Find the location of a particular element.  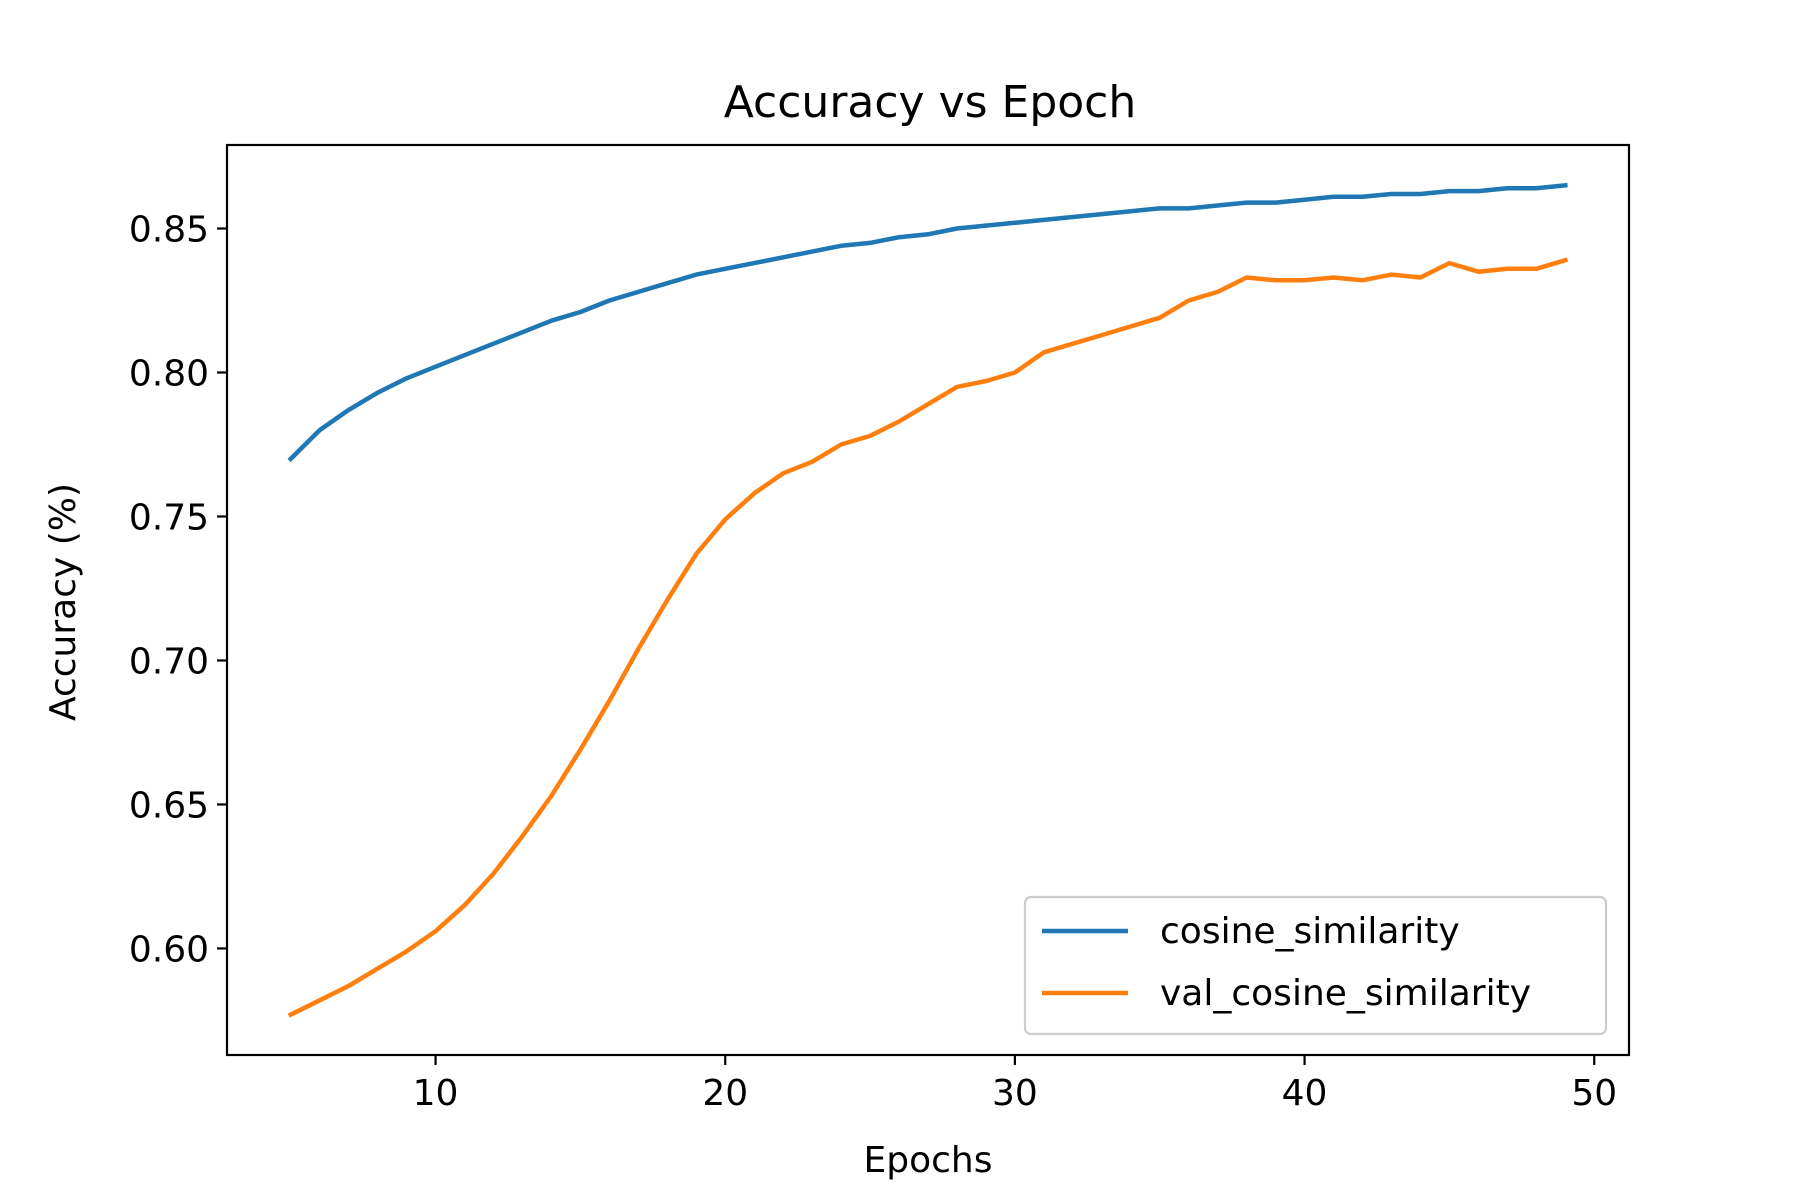

y-axis-ticks: 0.60 0.65 0.70 0.75 0.80 0.85 is located at coordinates (178, 590).